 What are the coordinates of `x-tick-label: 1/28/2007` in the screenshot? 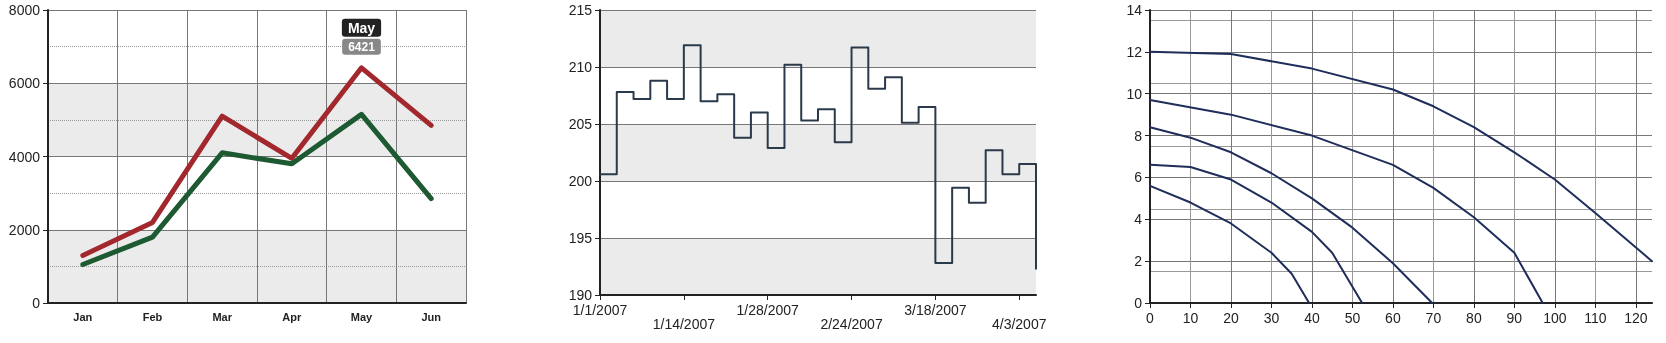 It's located at (768, 310).